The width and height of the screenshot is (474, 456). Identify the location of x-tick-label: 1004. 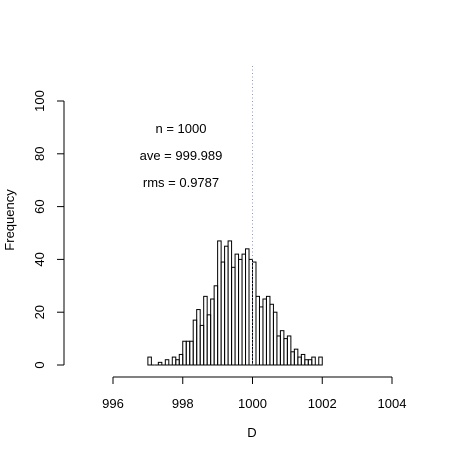
(392, 403).